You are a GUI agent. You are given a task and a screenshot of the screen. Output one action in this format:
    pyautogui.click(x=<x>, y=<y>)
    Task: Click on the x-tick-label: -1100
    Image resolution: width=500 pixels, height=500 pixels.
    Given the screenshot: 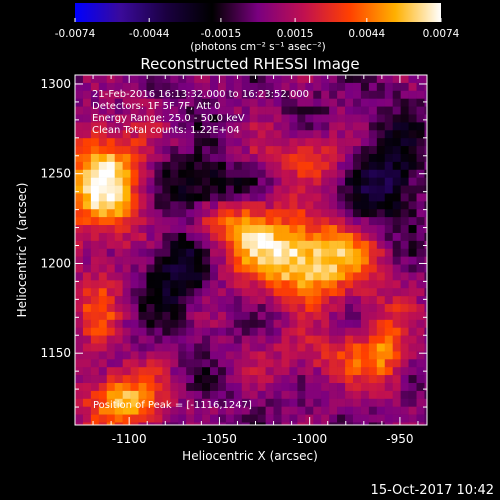 What is the action you would take?
    pyautogui.click(x=129, y=439)
    